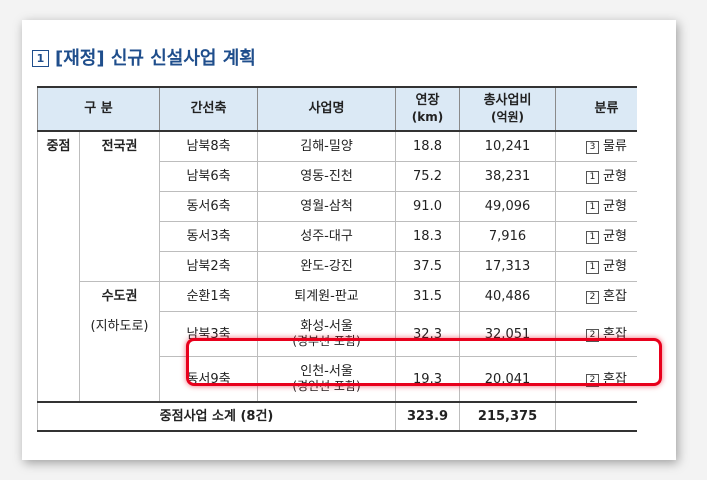 Image resolution: width=707 pixels, height=480 pixels. I want to click on section-title: [재정] 신규 신설사업 계획, so click(155, 58).